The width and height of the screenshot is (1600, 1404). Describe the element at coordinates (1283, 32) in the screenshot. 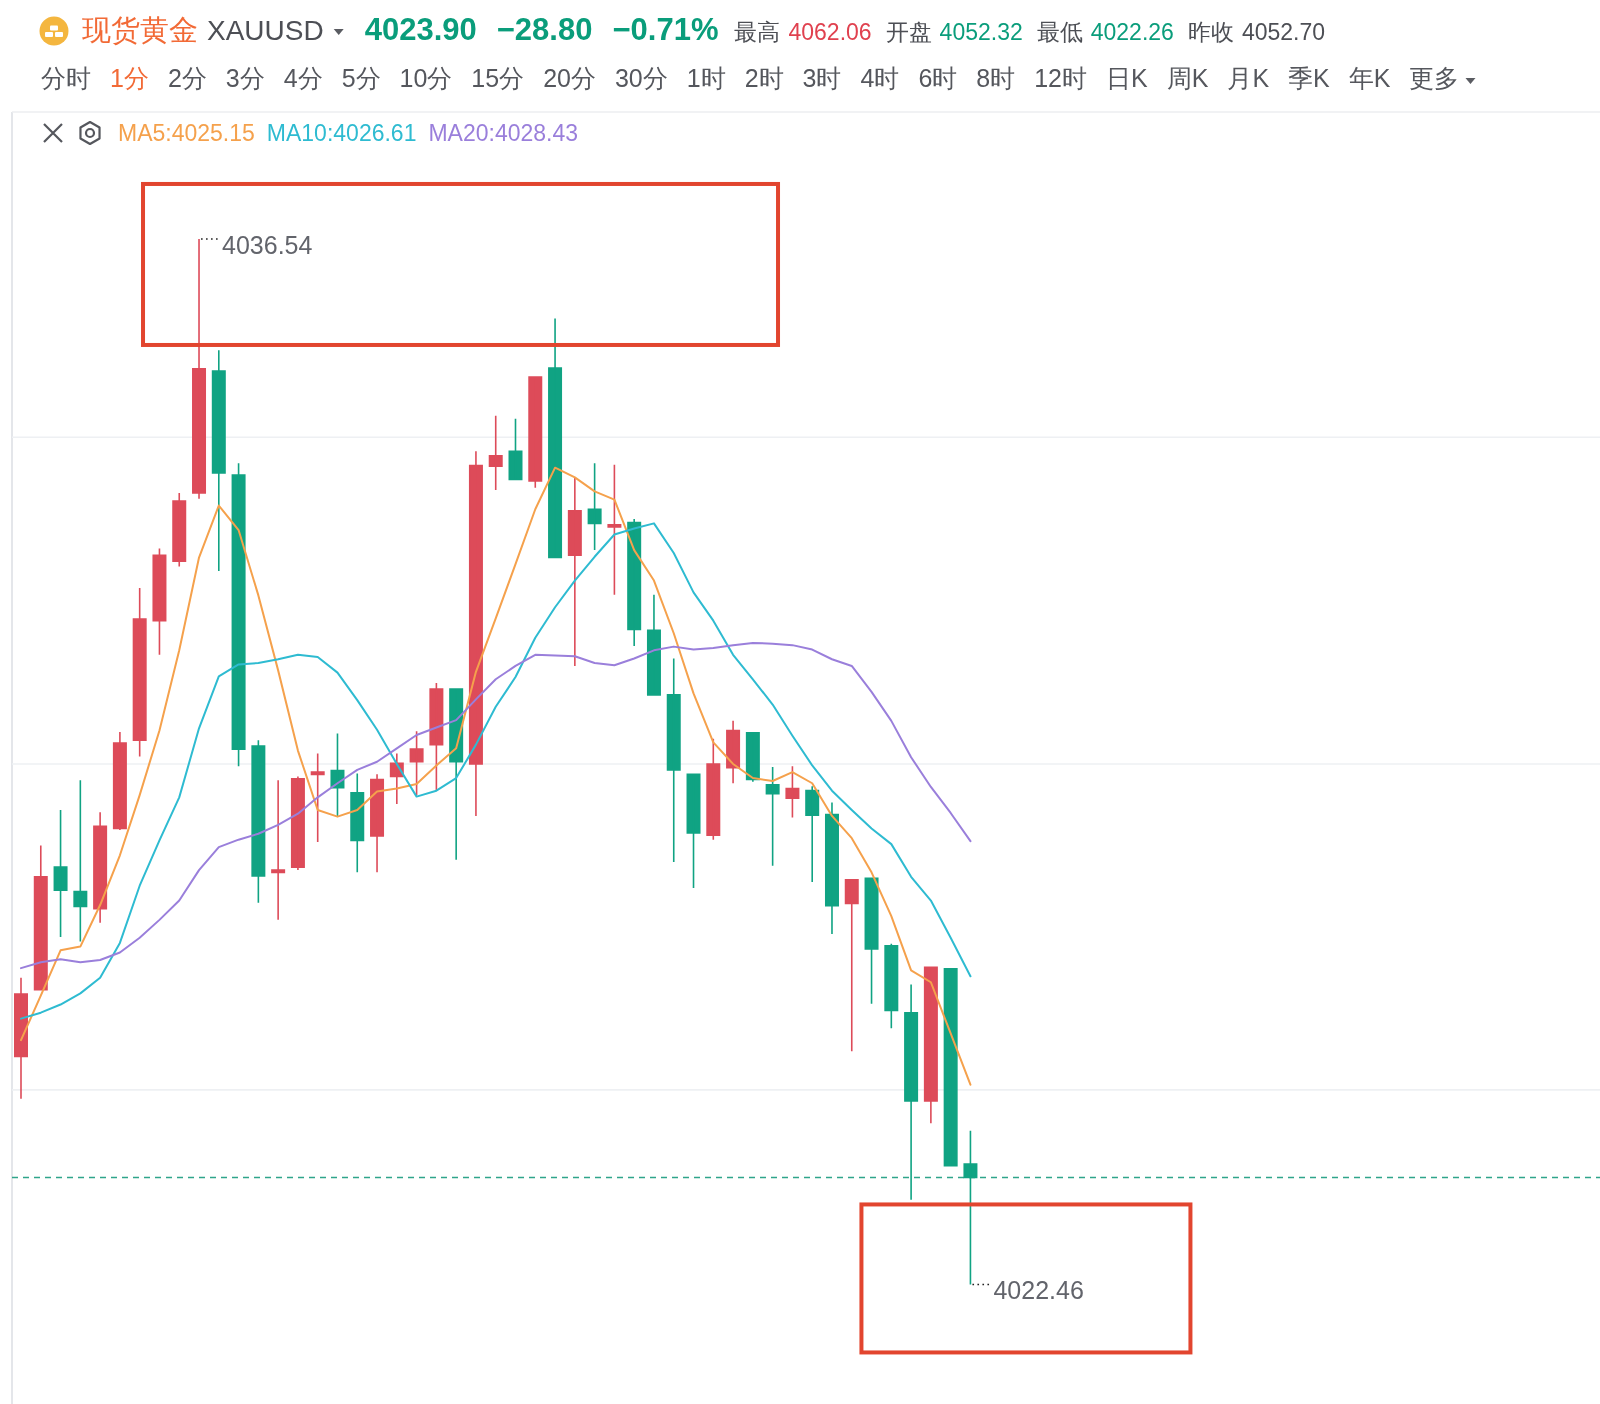

I see `text: 4052.70` at that location.